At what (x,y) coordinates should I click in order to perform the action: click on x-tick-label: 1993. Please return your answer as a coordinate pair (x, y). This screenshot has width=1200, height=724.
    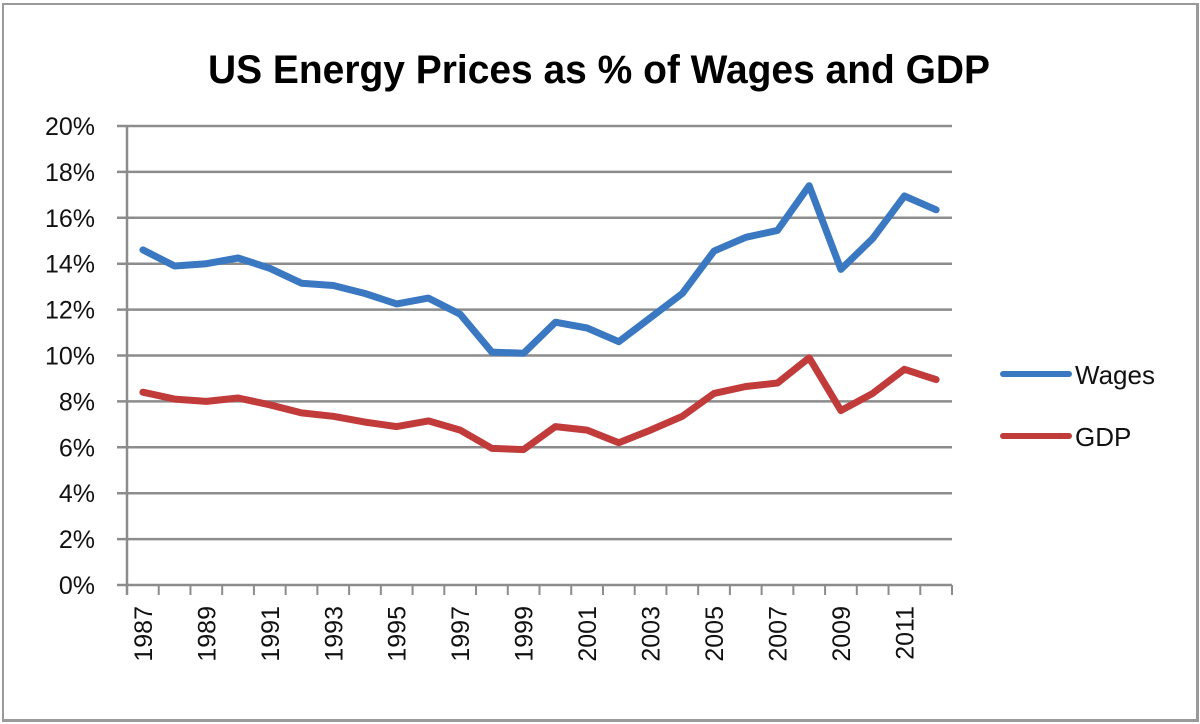
    Looking at the image, I should click on (334, 634).